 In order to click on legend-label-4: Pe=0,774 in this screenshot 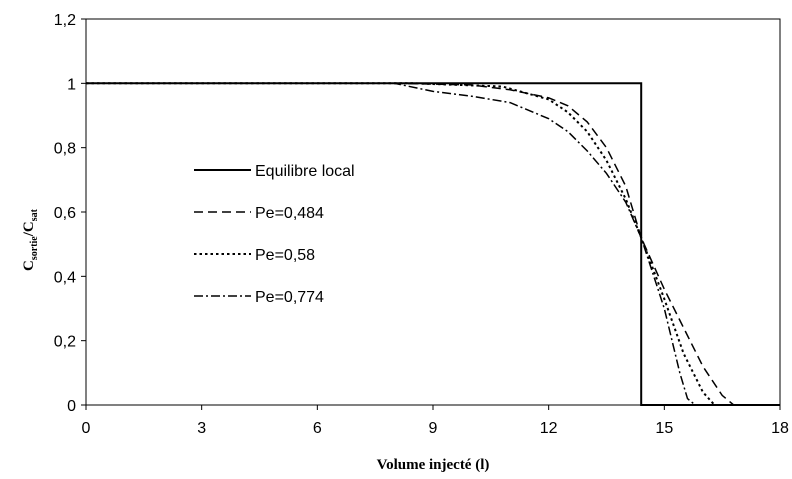, I will do `click(289, 297)`.